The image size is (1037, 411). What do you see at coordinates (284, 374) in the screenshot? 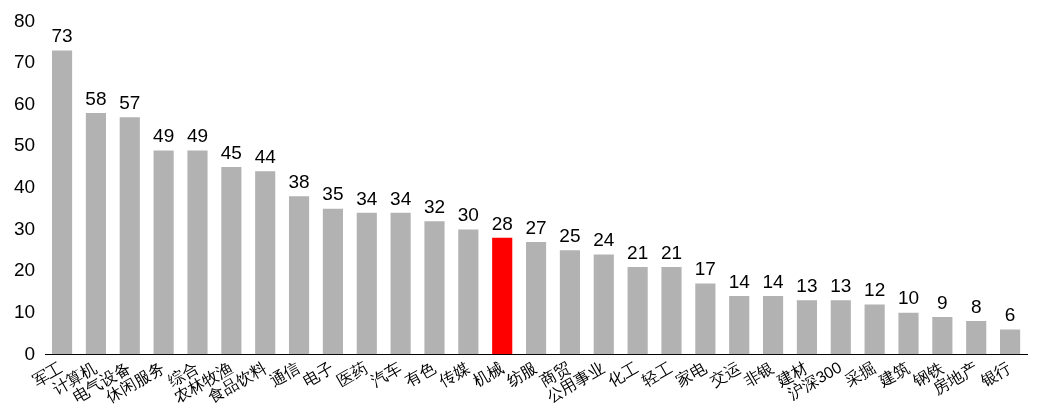
I see `x-tick-label: 通信` at bounding box center [284, 374].